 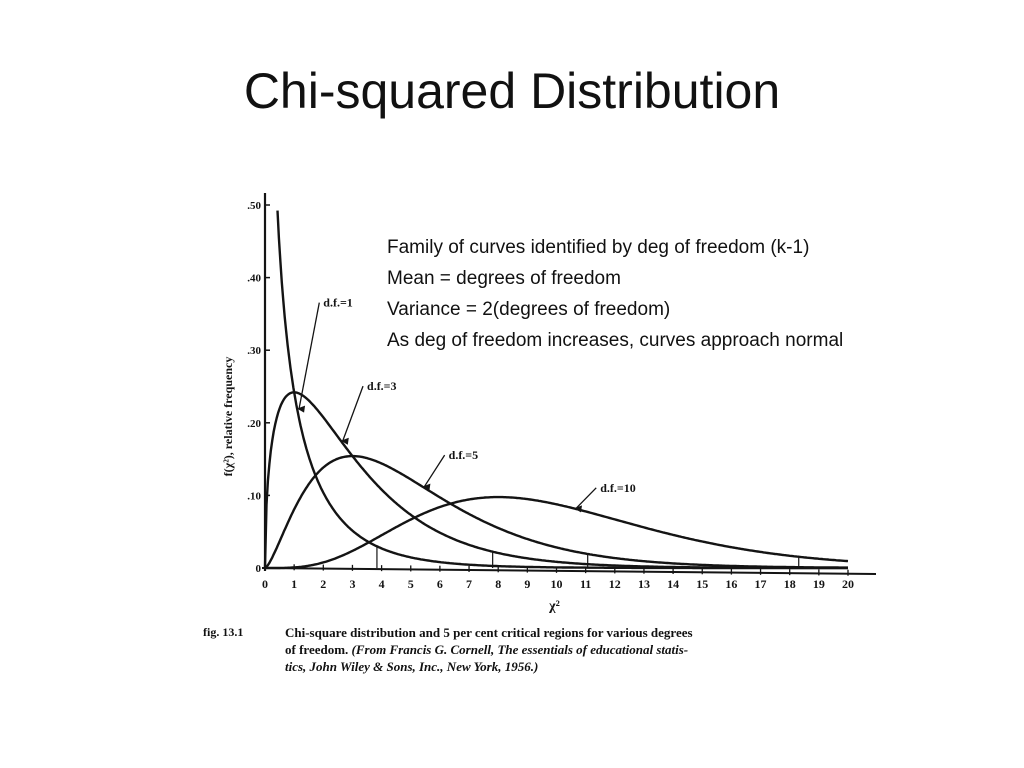 I want to click on x-tick-label: 2, so click(x=323, y=584).